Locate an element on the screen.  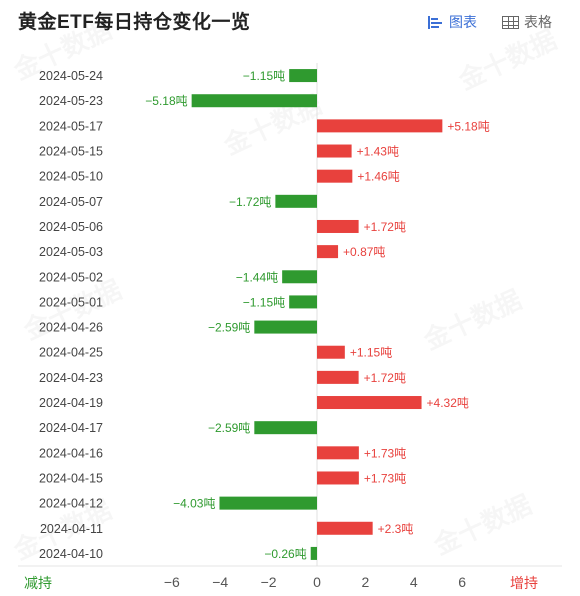
category-label: 2024-05-06 is located at coordinates (71, 227).